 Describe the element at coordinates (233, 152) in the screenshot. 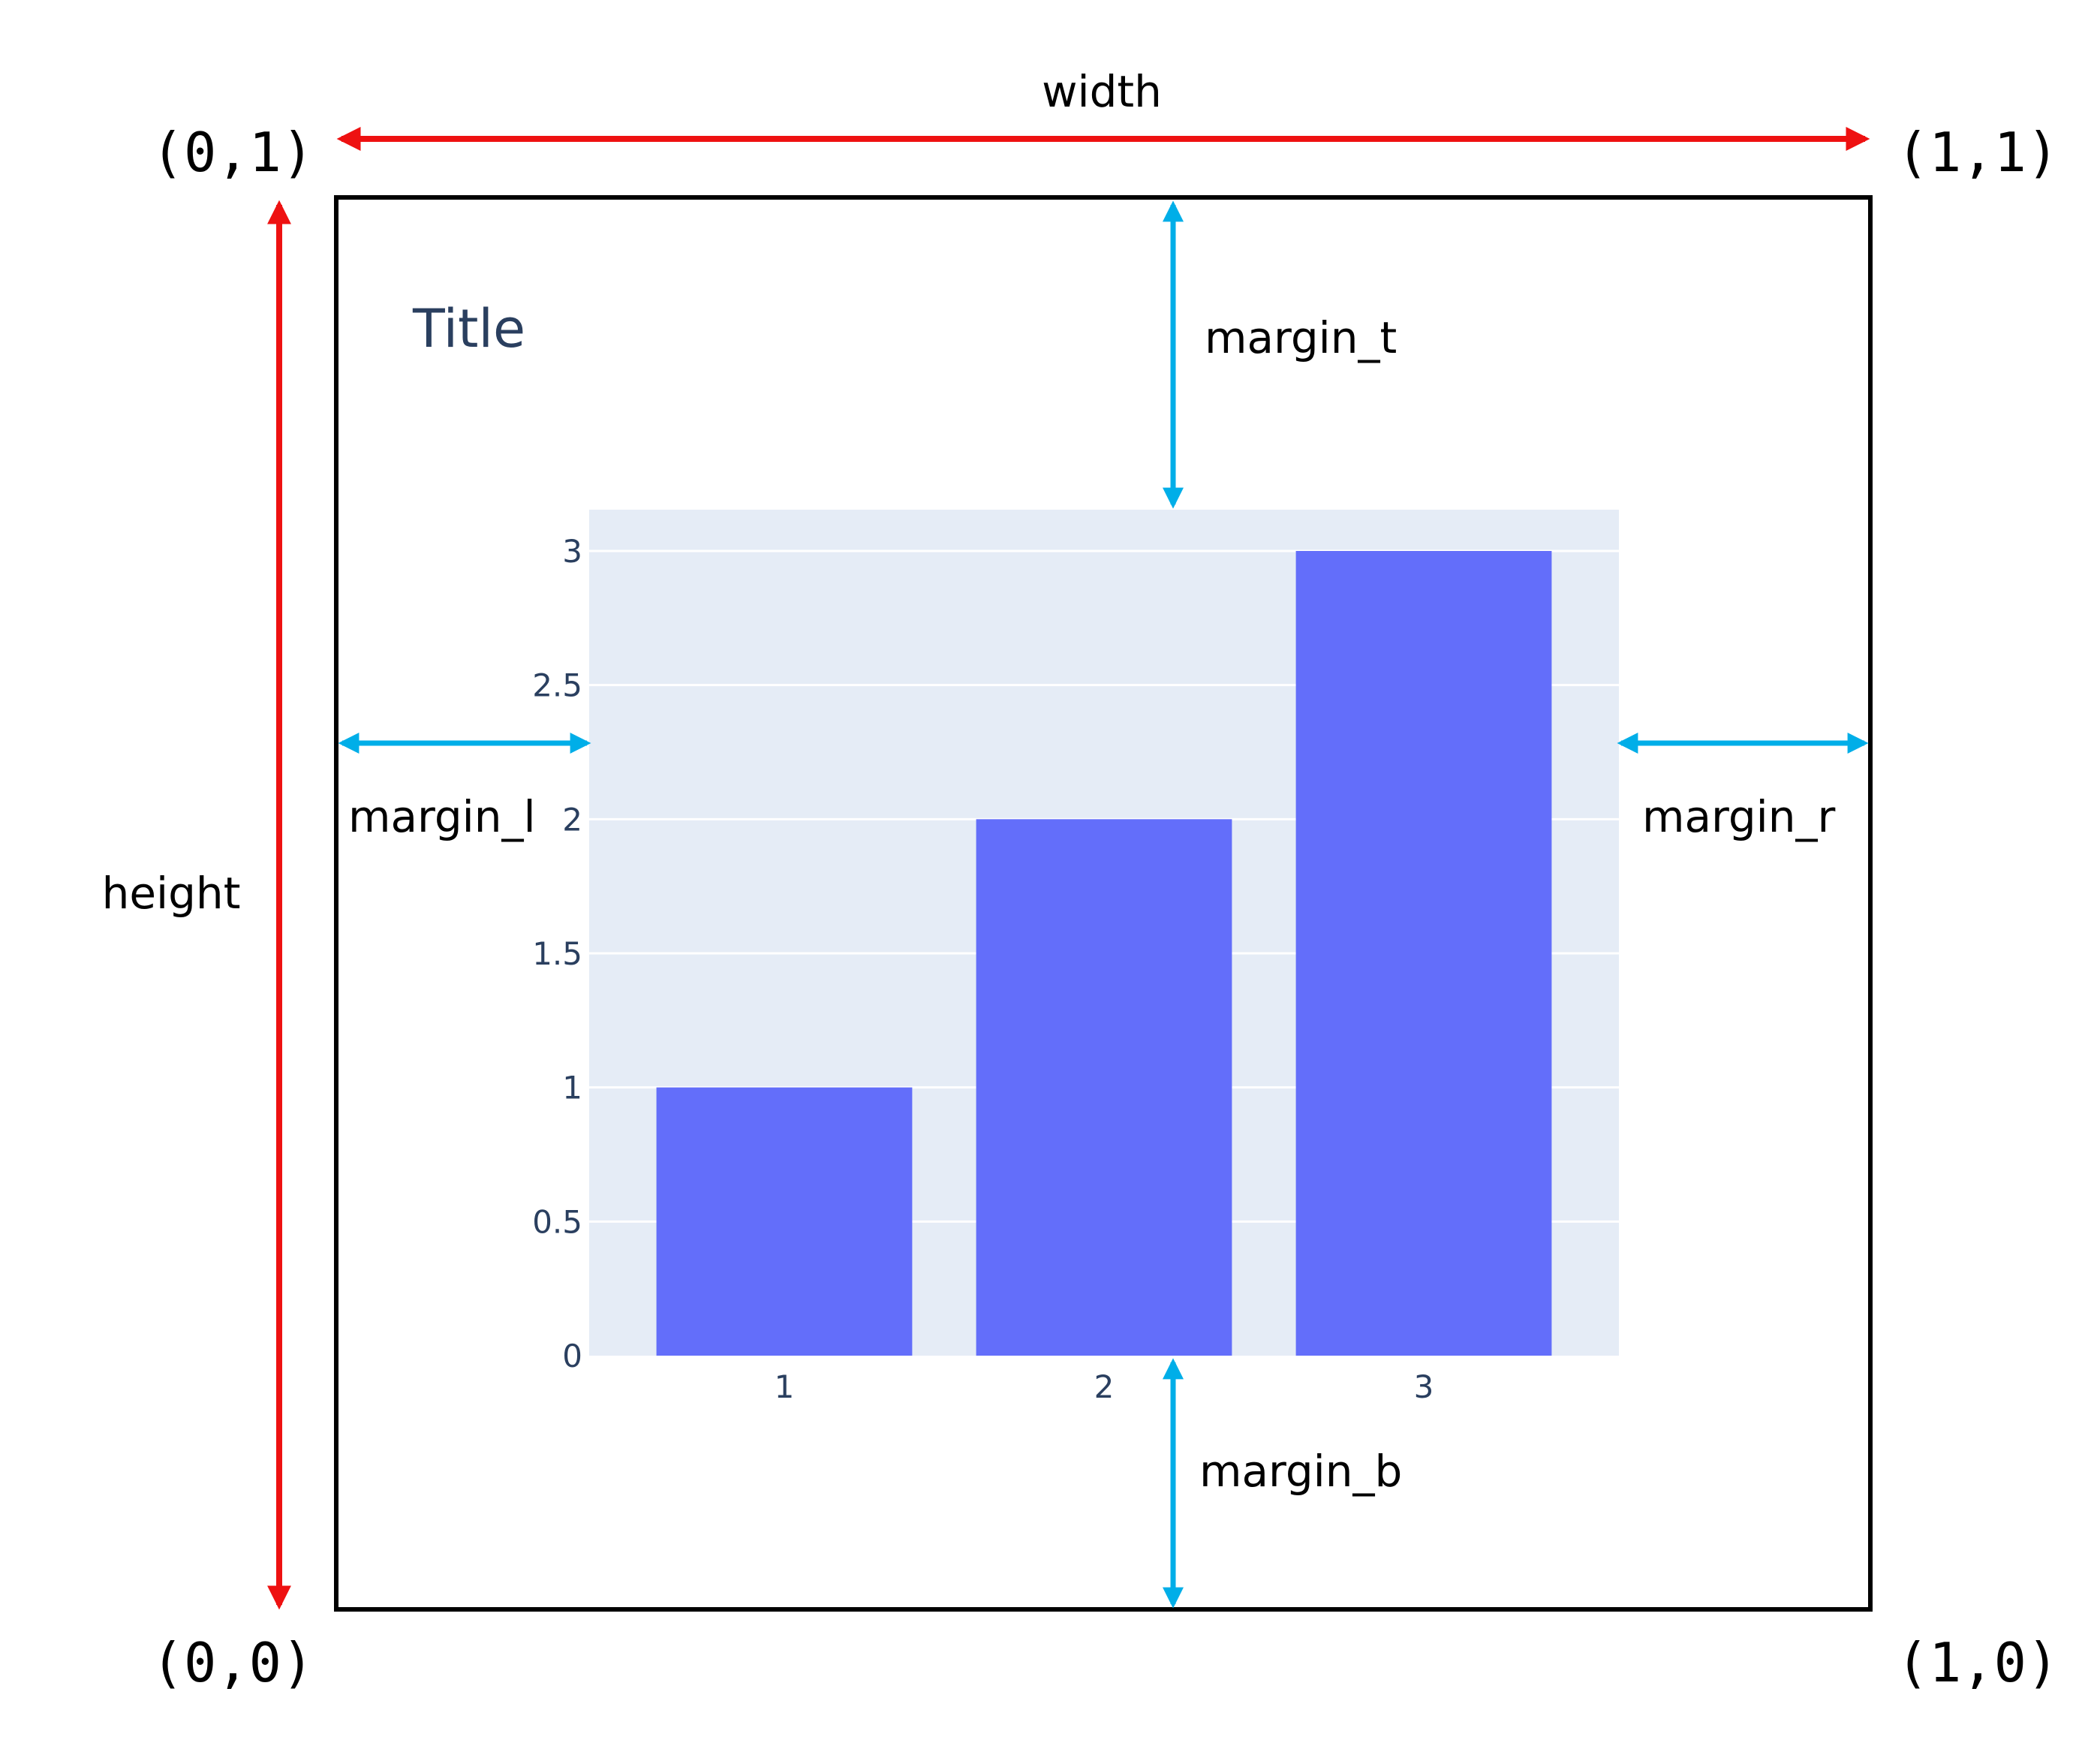

I see `corner-label-top-left: (0,1)` at that location.